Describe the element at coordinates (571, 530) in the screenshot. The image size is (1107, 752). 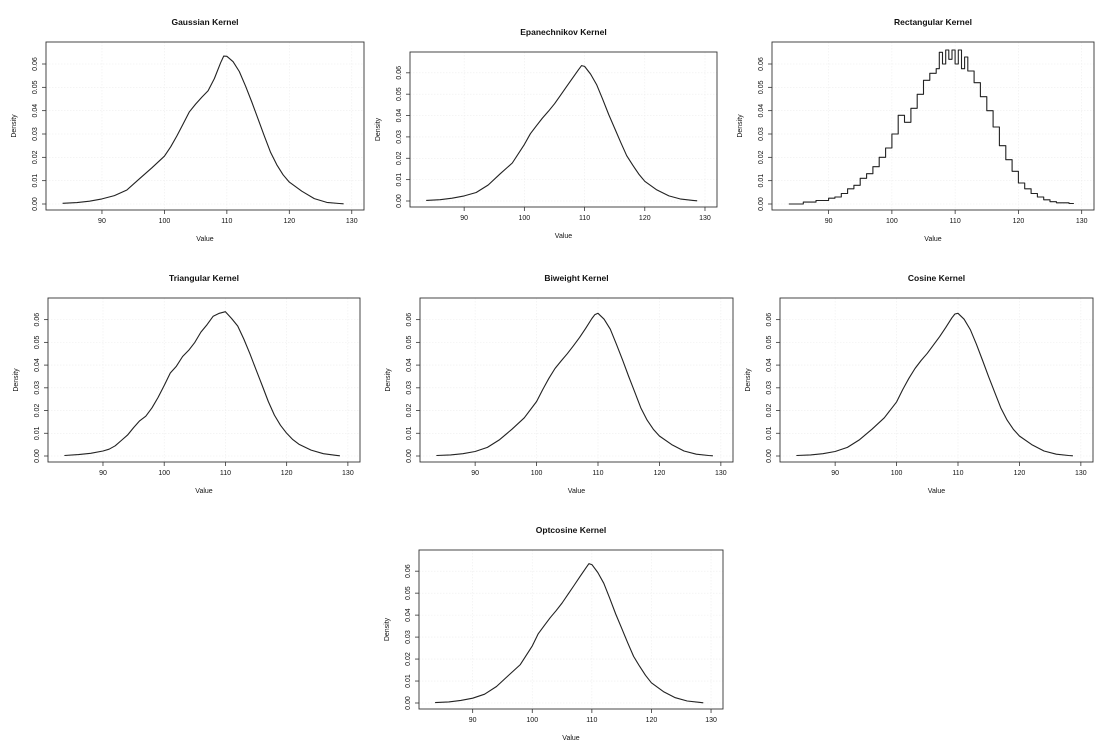
I see `chart-title: Optcosine Kernel` at that location.